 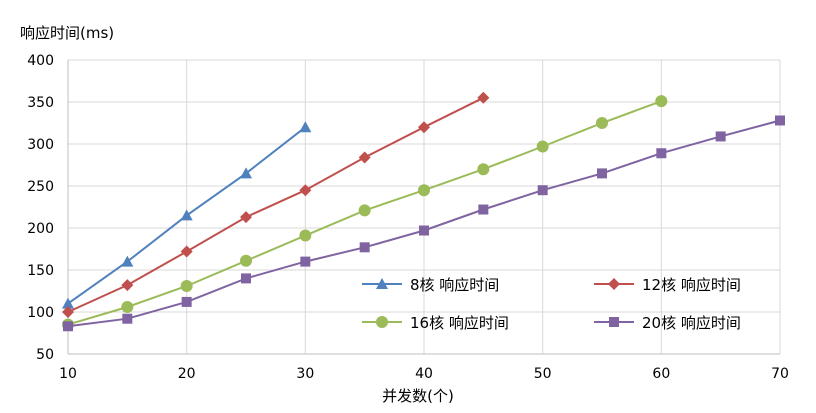 What do you see at coordinates (454, 285) in the screenshot?
I see `legend-label: 8核 响应时间` at bounding box center [454, 285].